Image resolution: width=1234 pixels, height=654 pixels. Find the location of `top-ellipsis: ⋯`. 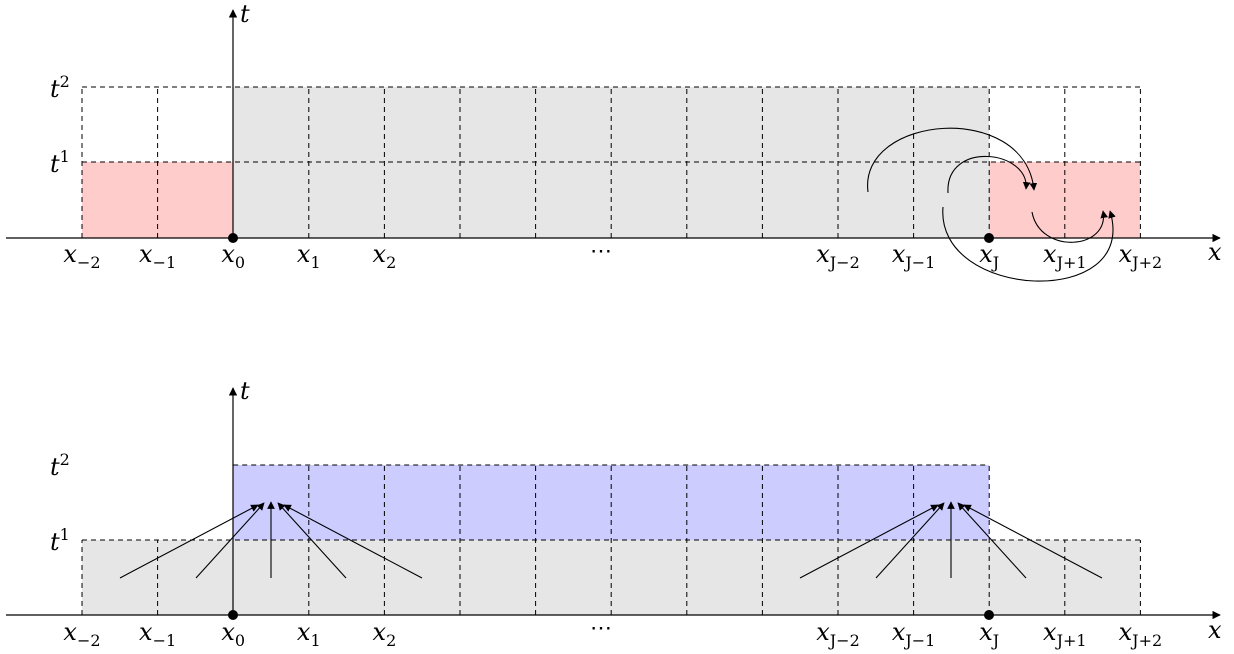

top-ellipsis: ⋯ is located at coordinates (601, 251).